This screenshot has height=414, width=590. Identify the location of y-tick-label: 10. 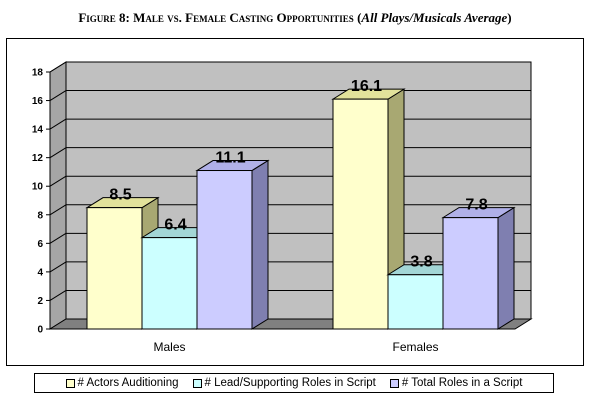
(38, 187).